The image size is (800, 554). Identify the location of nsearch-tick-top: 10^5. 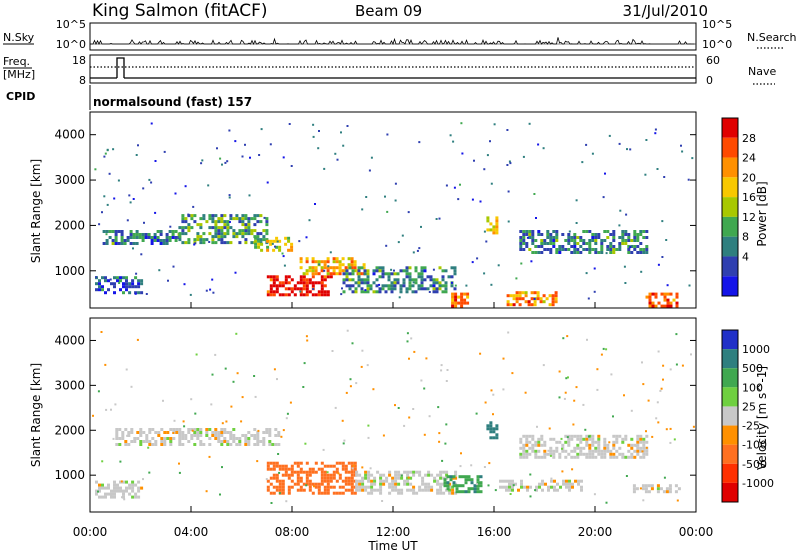
(717, 24).